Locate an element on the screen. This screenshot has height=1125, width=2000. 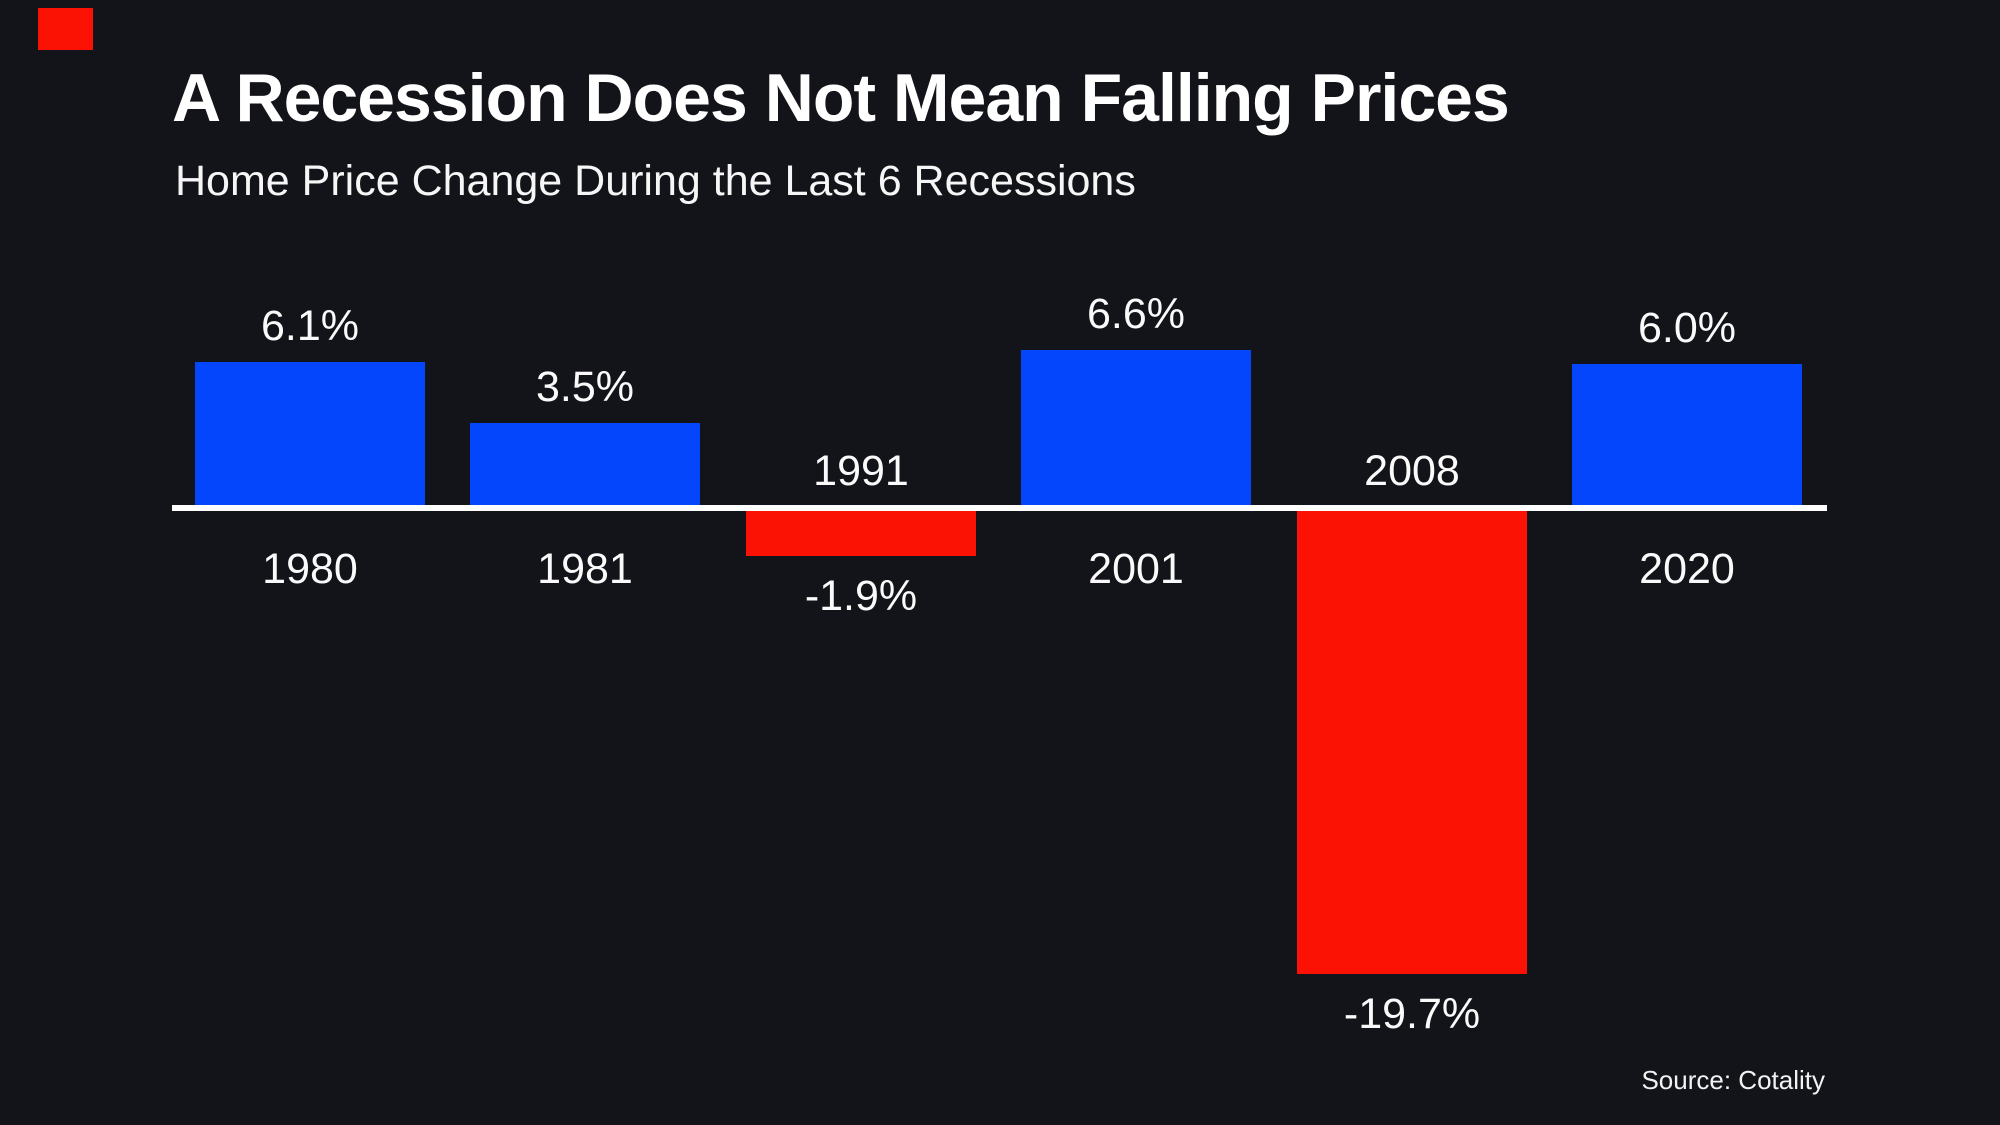
source-credit: Source: Cotality is located at coordinates (1733, 1080).